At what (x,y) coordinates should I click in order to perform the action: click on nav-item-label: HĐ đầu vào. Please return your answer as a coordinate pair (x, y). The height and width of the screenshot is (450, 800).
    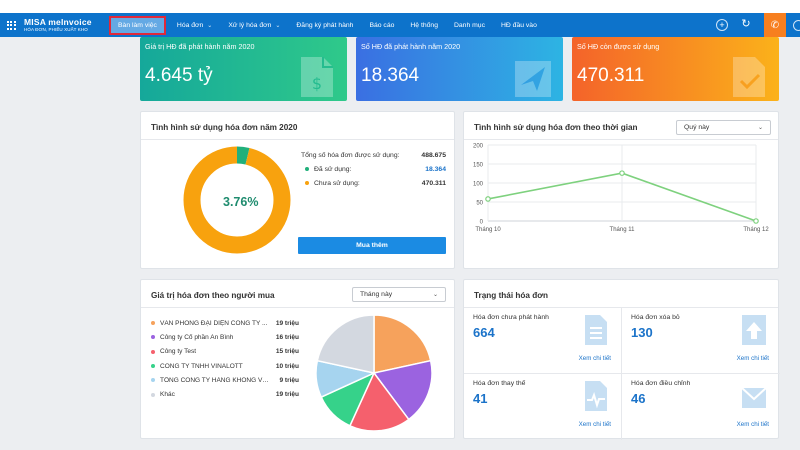
    Looking at the image, I should click on (518, 25).